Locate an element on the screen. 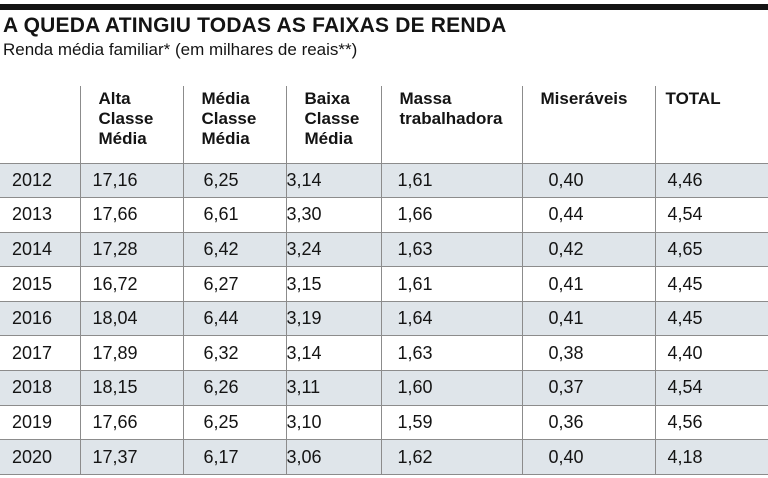  value-cell: 3,06 is located at coordinates (333, 457).